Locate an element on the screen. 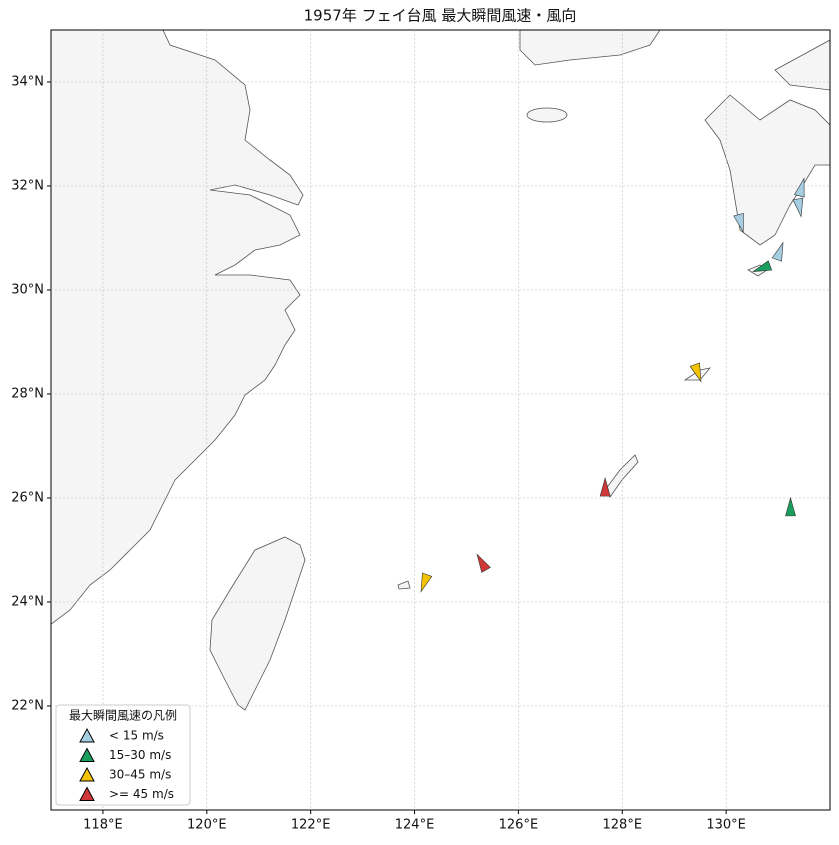  y-tick-label: 26°N is located at coordinates (27, 498).